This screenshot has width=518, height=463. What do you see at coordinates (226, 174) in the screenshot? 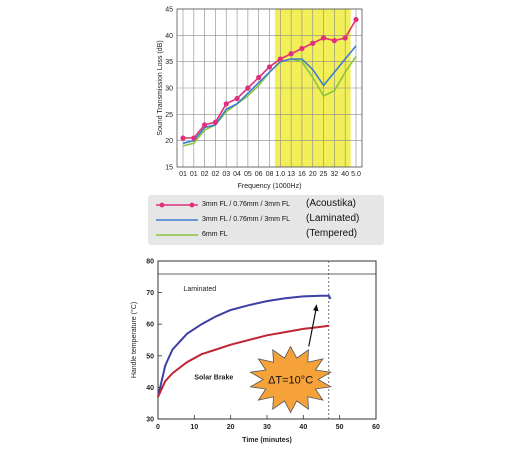
I see `x-tick-label: 03` at bounding box center [226, 174].